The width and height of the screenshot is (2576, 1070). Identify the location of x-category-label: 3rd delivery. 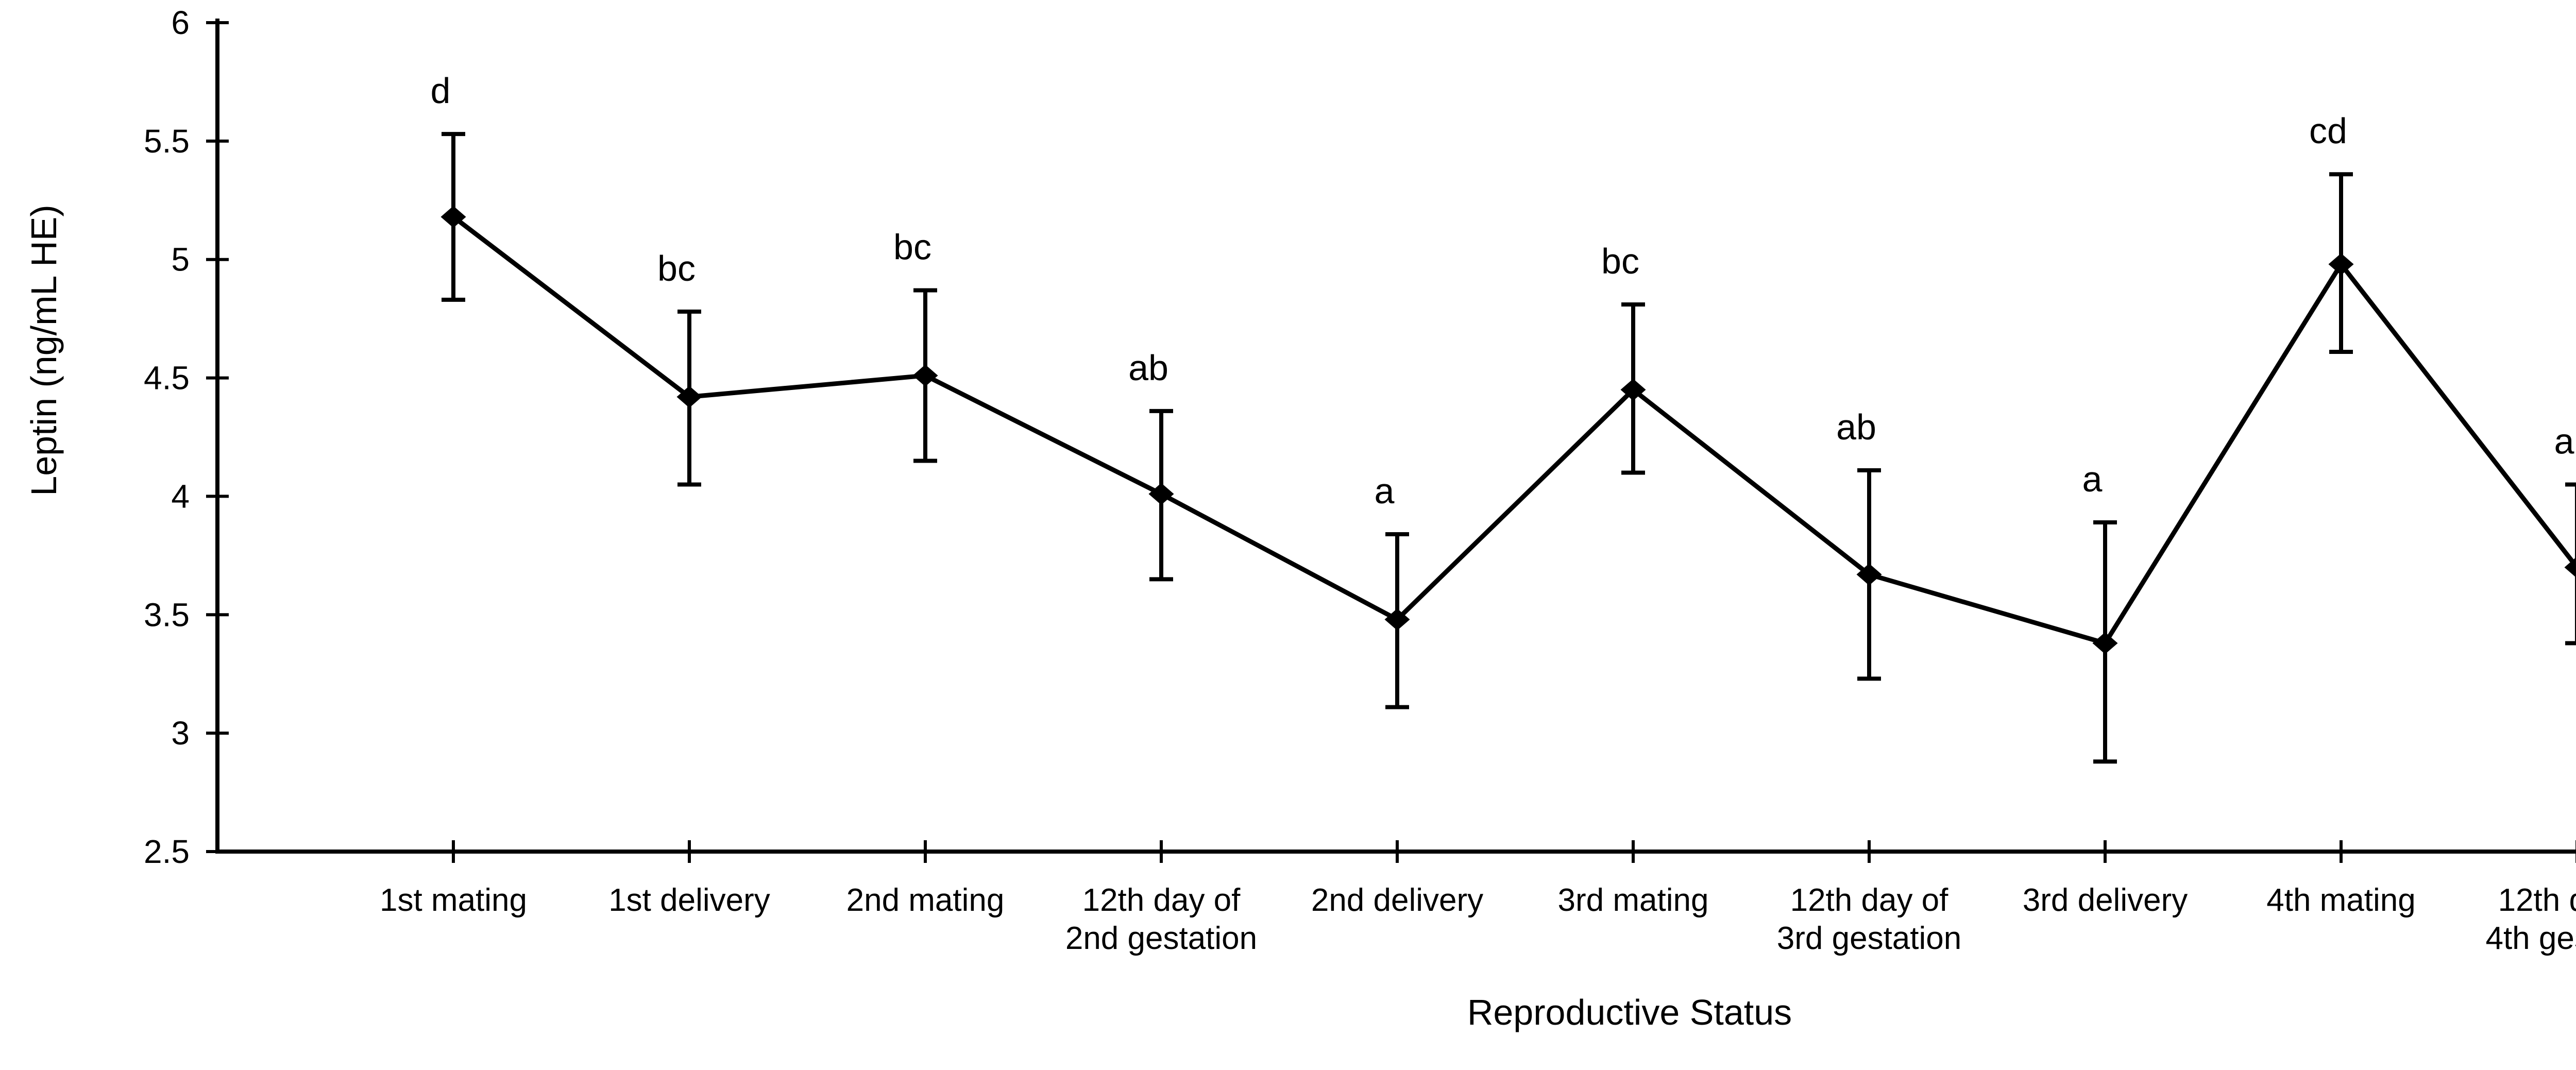
(2105, 900).